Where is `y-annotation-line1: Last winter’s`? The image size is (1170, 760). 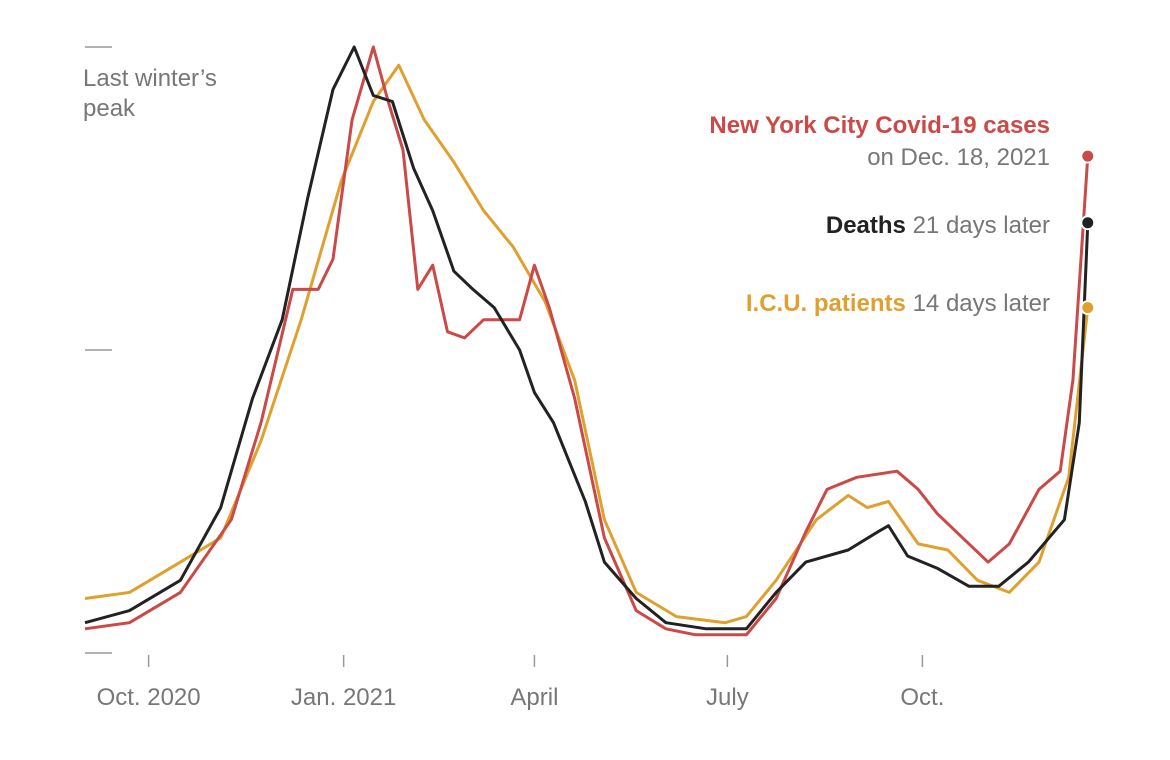 y-annotation-line1: Last winter’s is located at coordinates (150, 78).